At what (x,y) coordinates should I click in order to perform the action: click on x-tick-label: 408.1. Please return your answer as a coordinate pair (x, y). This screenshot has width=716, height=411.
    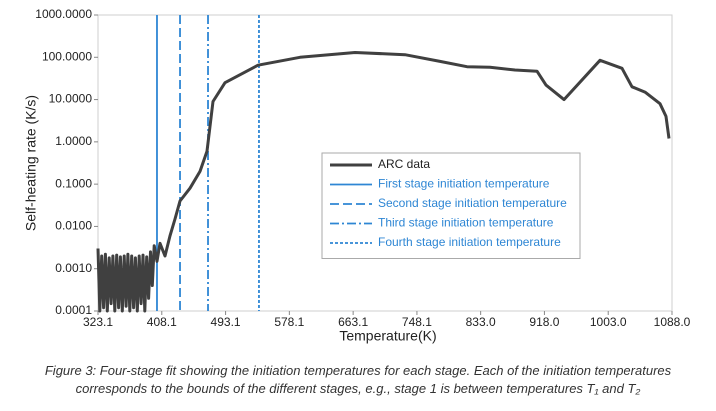
    Looking at the image, I should click on (162, 322).